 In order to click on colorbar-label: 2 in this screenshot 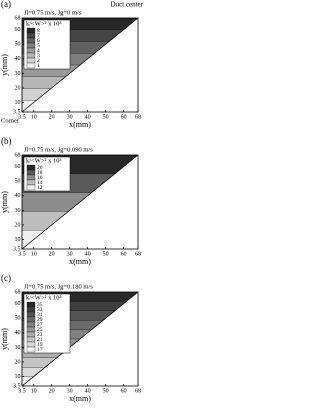, I will do `click(38, 61)`.